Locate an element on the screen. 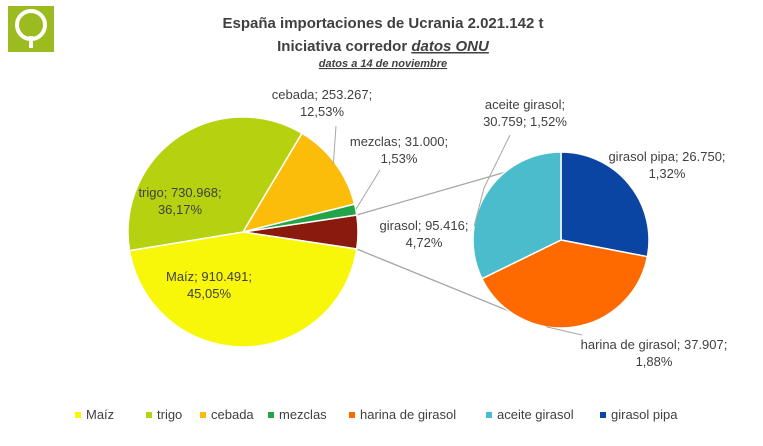  legend-item-harina-de-girasol: harina de girasol is located at coordinates (402, 414).